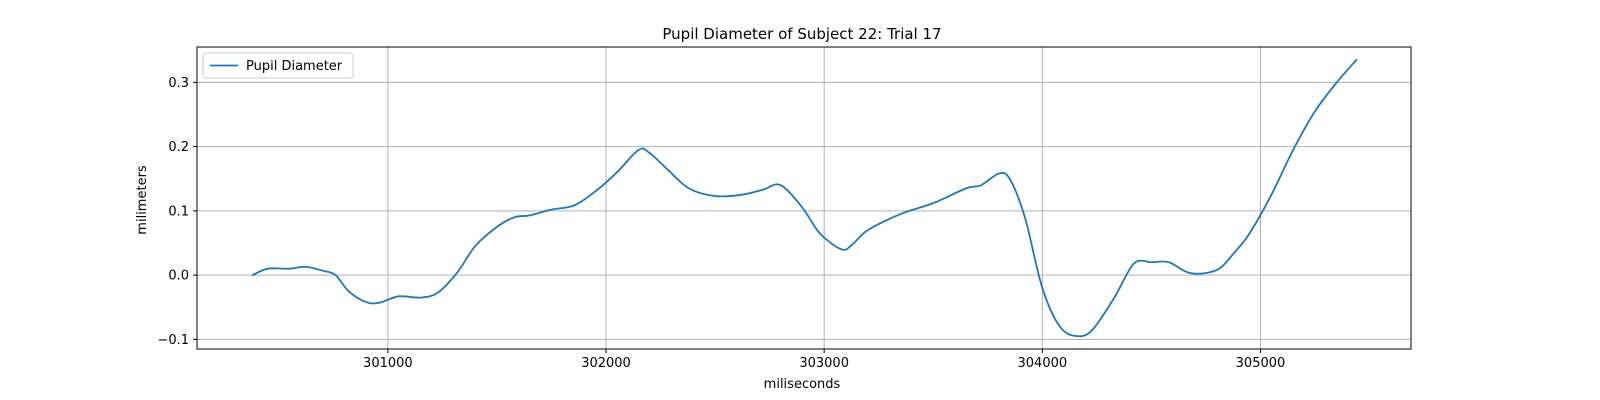 Image resolution: width=1600 pixels, height=400 pixels. What do you see at coordinates (173, 340) in the screenshot?
I see `y-tick-label: −0.1` at bounding box center [173, 340].